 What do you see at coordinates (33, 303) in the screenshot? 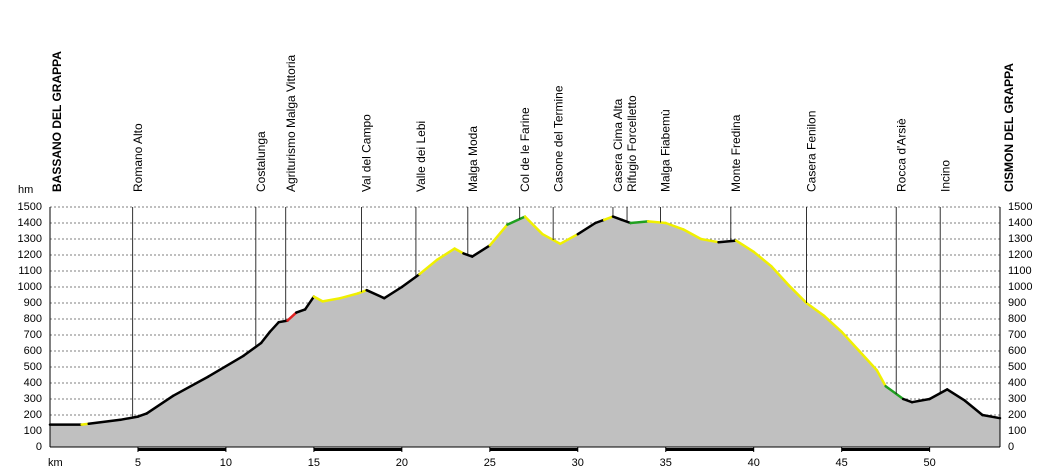
I see `y-tick-label: 900` at bounding box center [33, 303].